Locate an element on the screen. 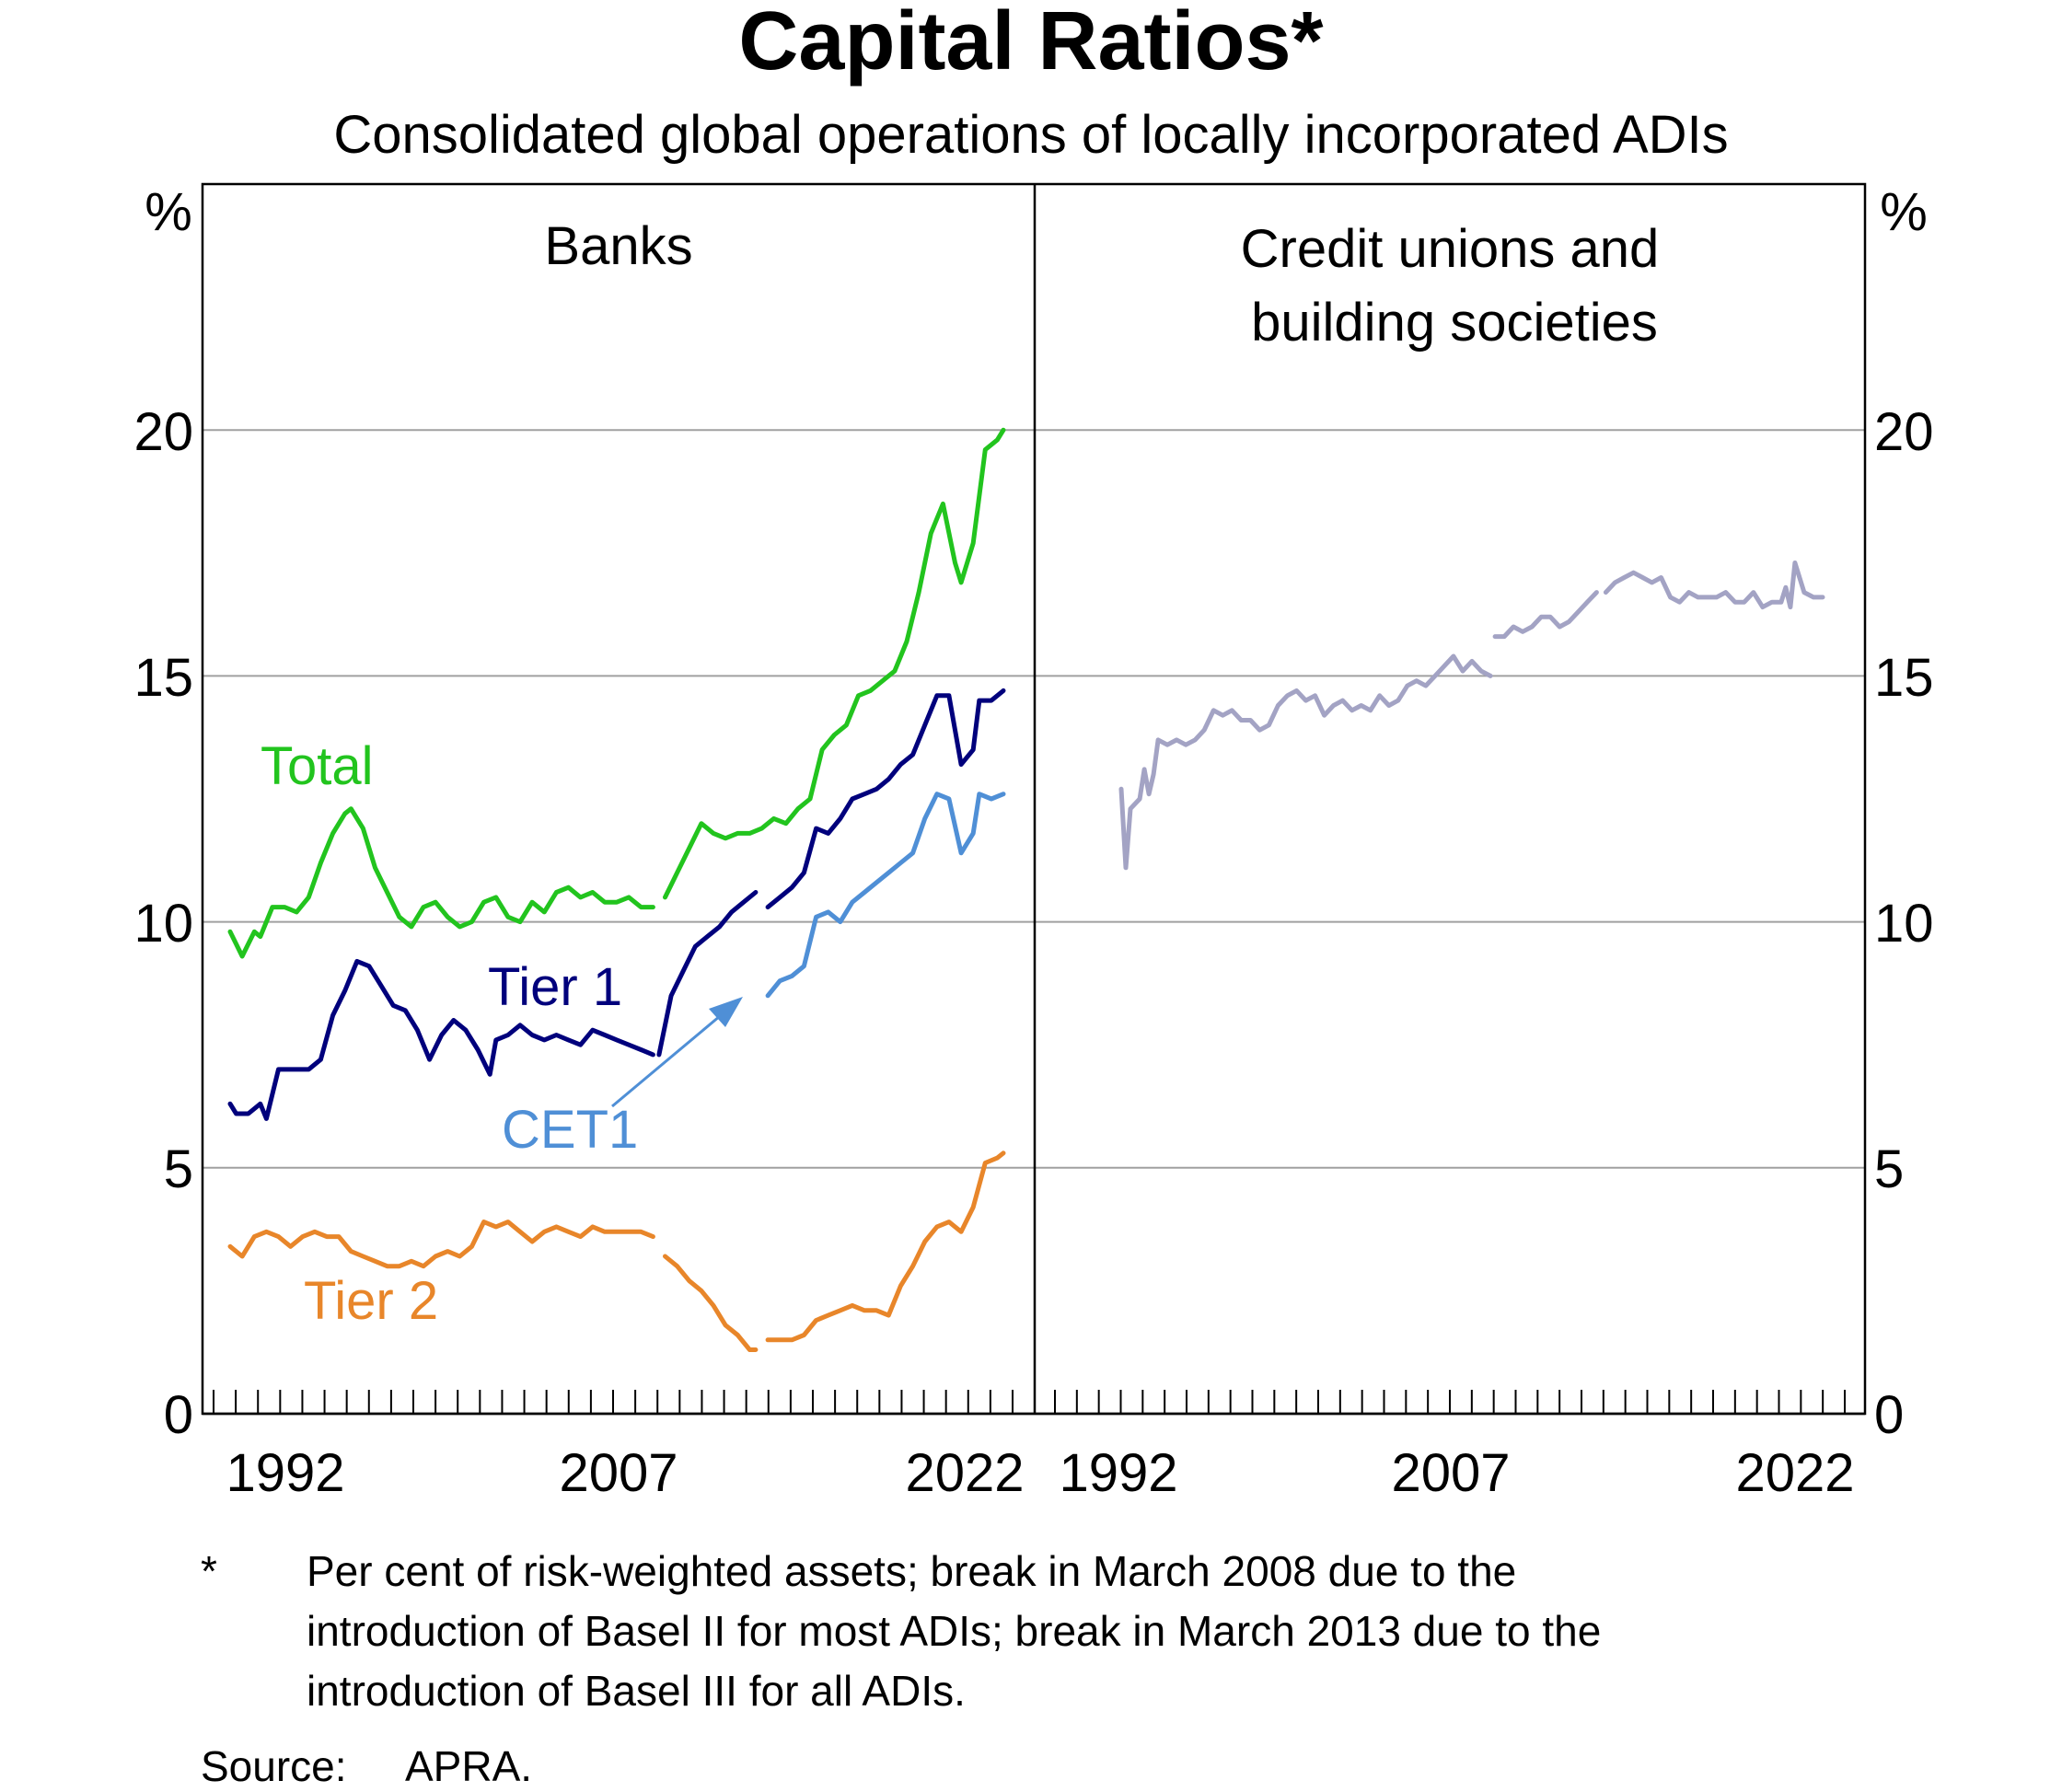 This screenshot has height=1792, width=2062. footnote-line: introduction of Basel III for all ADIs. is located at coordinates (636, 1691).